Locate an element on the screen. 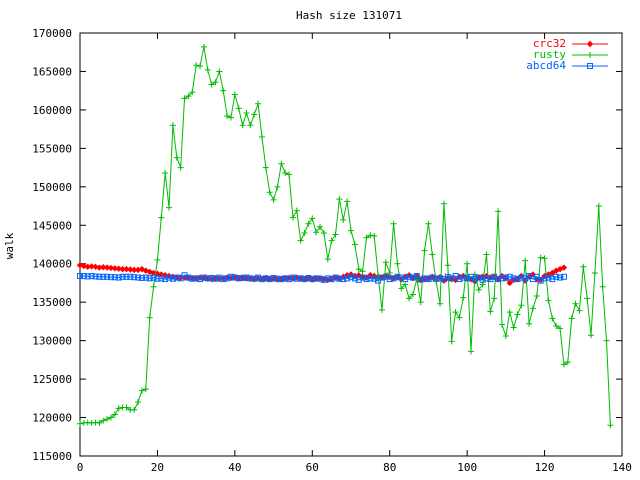  y-tick-label: 155000 is located at coordinates (52, 148).